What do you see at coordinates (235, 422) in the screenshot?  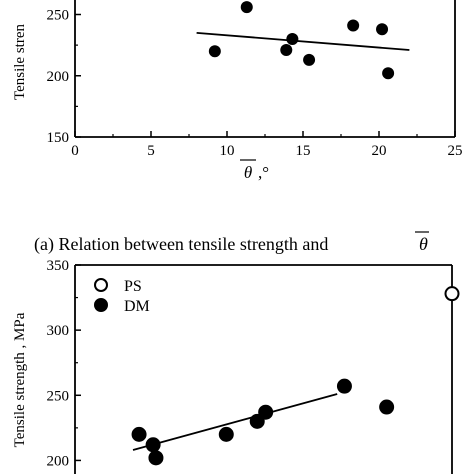 I see `chart-b-trendline` at bounding box center [235, 422].